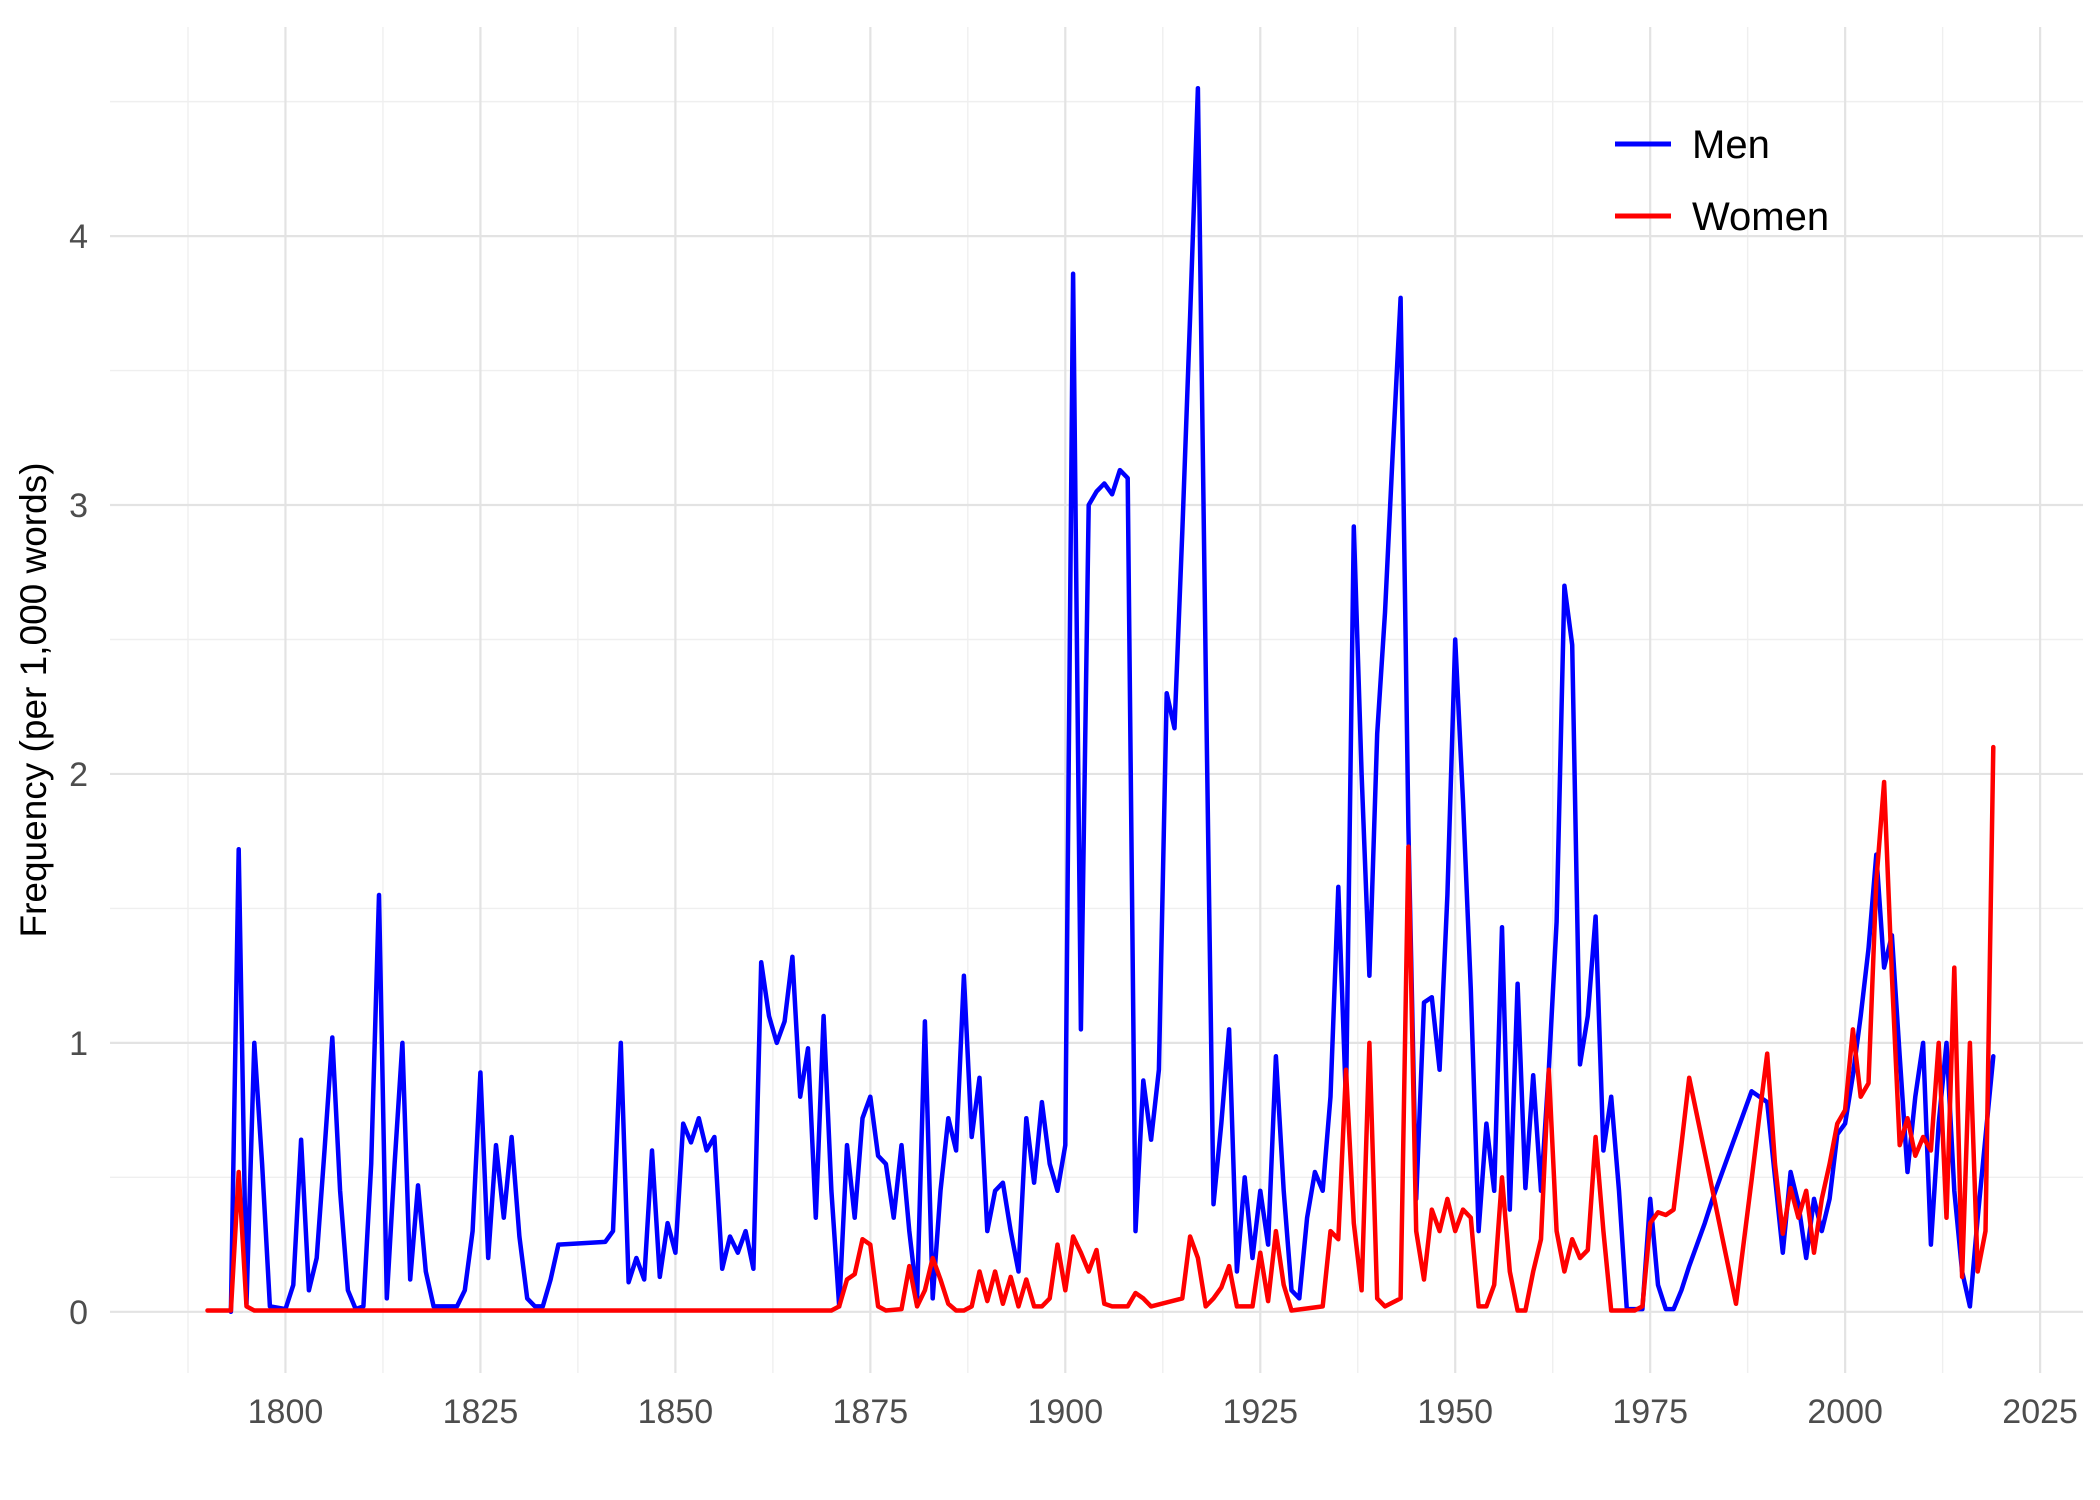 The image size is (2100, 1500). I want to click on y-tick-label: 4, so click(78, 237).